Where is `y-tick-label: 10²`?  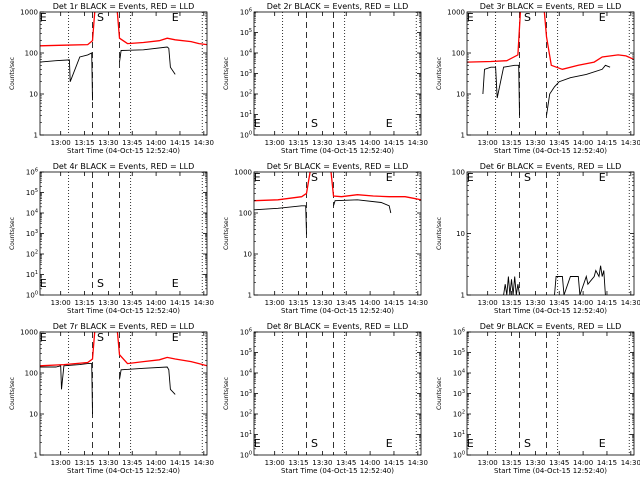 y-tick-label: 10² is located at coordinates (246, 94).